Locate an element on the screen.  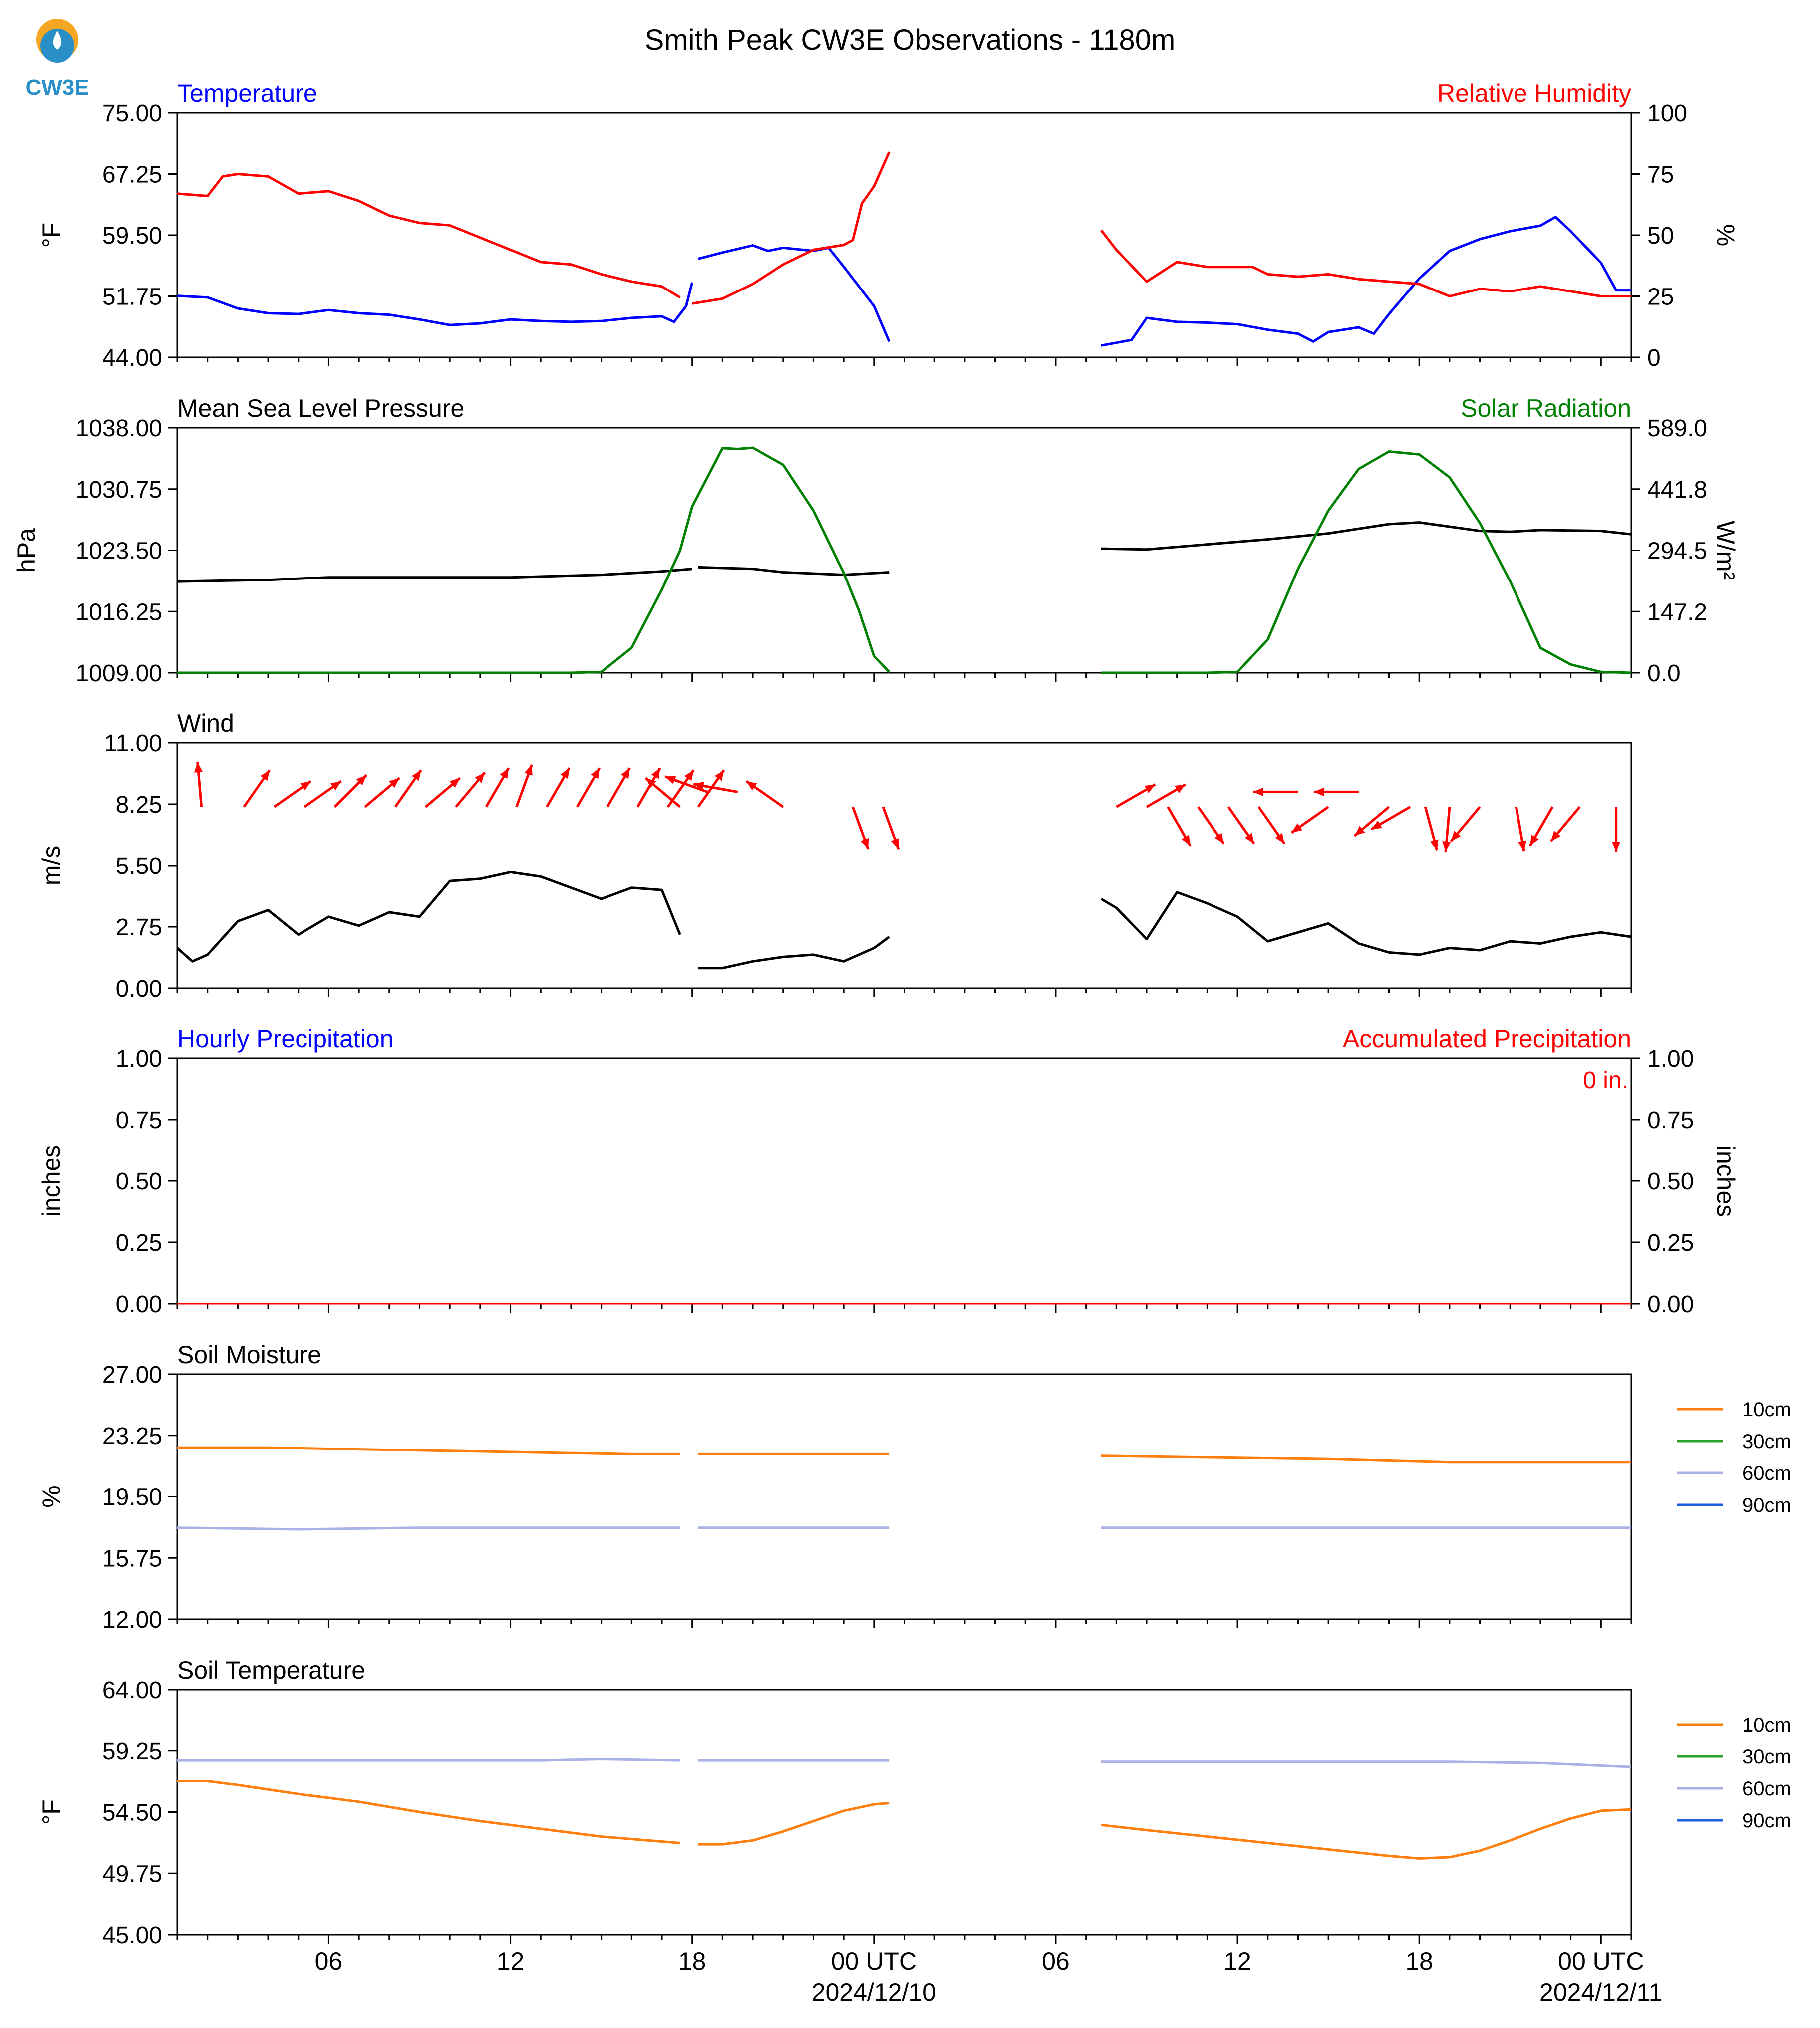
x-tick-label: 12 is located at coordinates (1237, 1961).